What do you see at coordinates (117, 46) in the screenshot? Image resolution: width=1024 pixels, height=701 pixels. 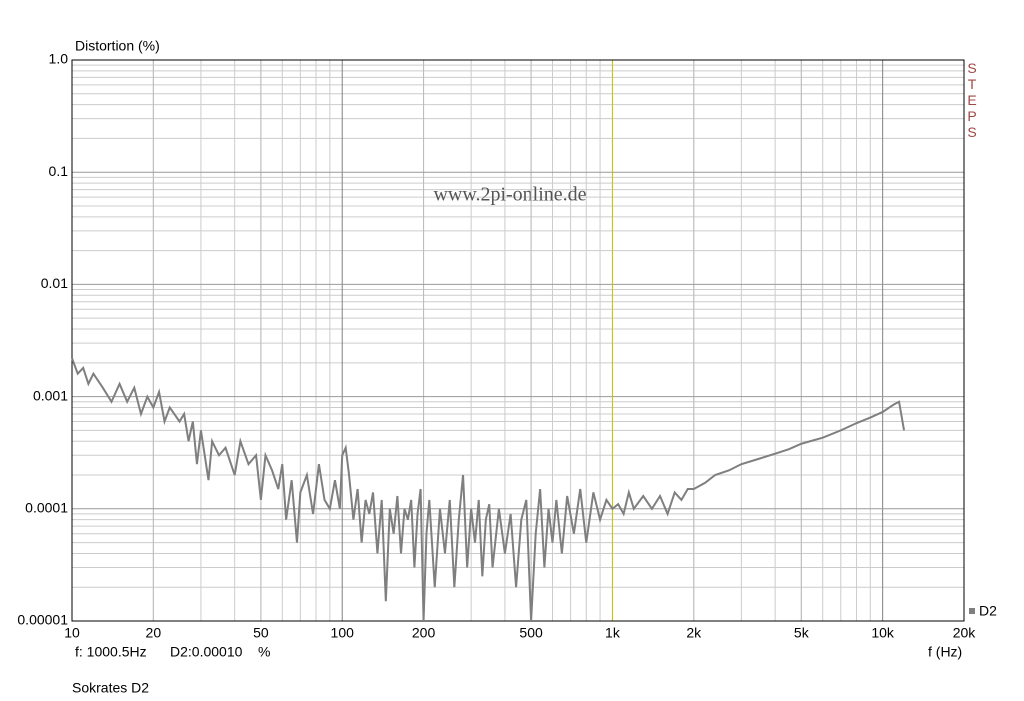 I see `y-axis-label: Distortion (%)` at bounding box center [117, 46].